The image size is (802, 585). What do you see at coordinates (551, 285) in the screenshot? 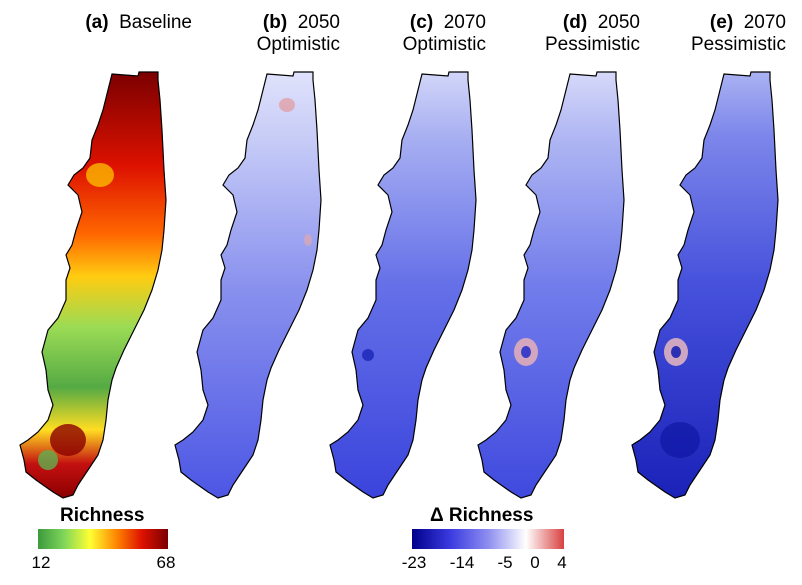
I see `map-2050-pessimistic` at bounding box center [551, 285].